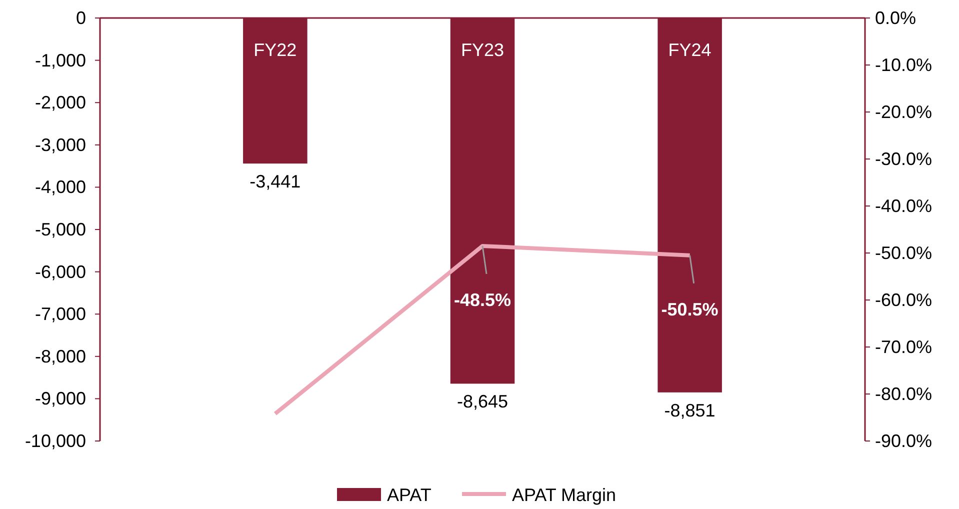 The image size is (959, 509). Describe the element at coordinates (60, 356) in the screenshot. I see `y-tick-label: -8,000` at that location.